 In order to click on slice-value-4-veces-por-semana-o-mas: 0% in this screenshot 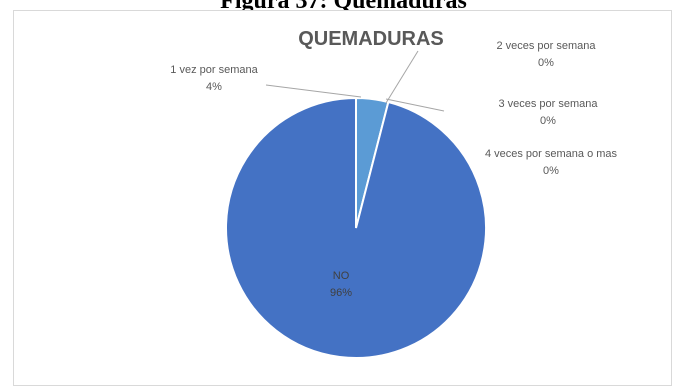, I will do `click(551, 171)`.